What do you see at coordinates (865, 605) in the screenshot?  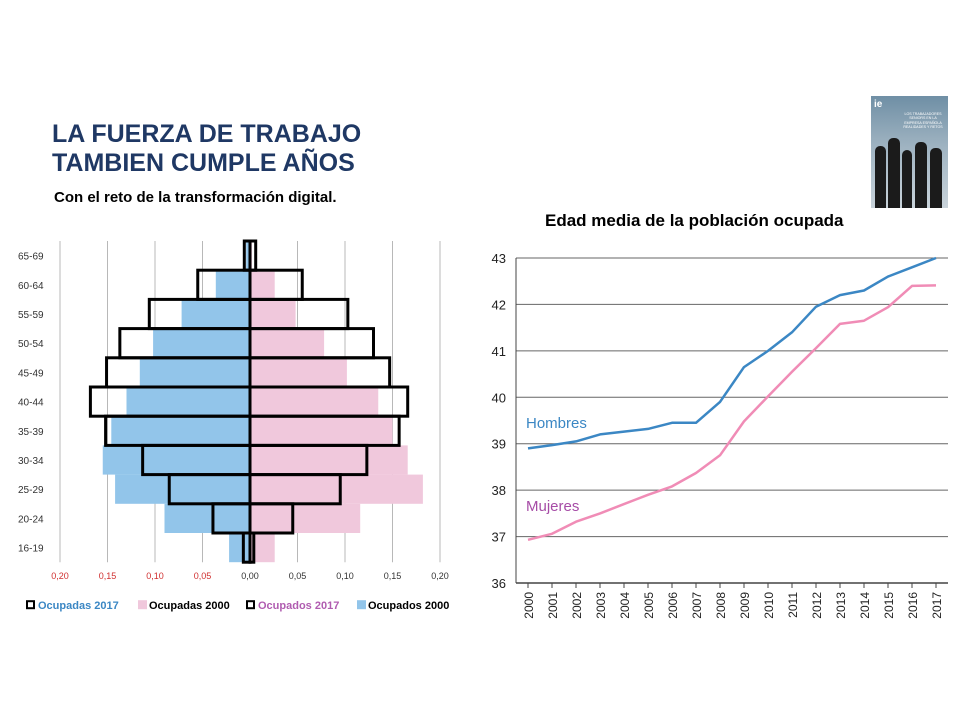 I see `line-chart-x-tick-label: 2014` at bounding box center [865, 605].